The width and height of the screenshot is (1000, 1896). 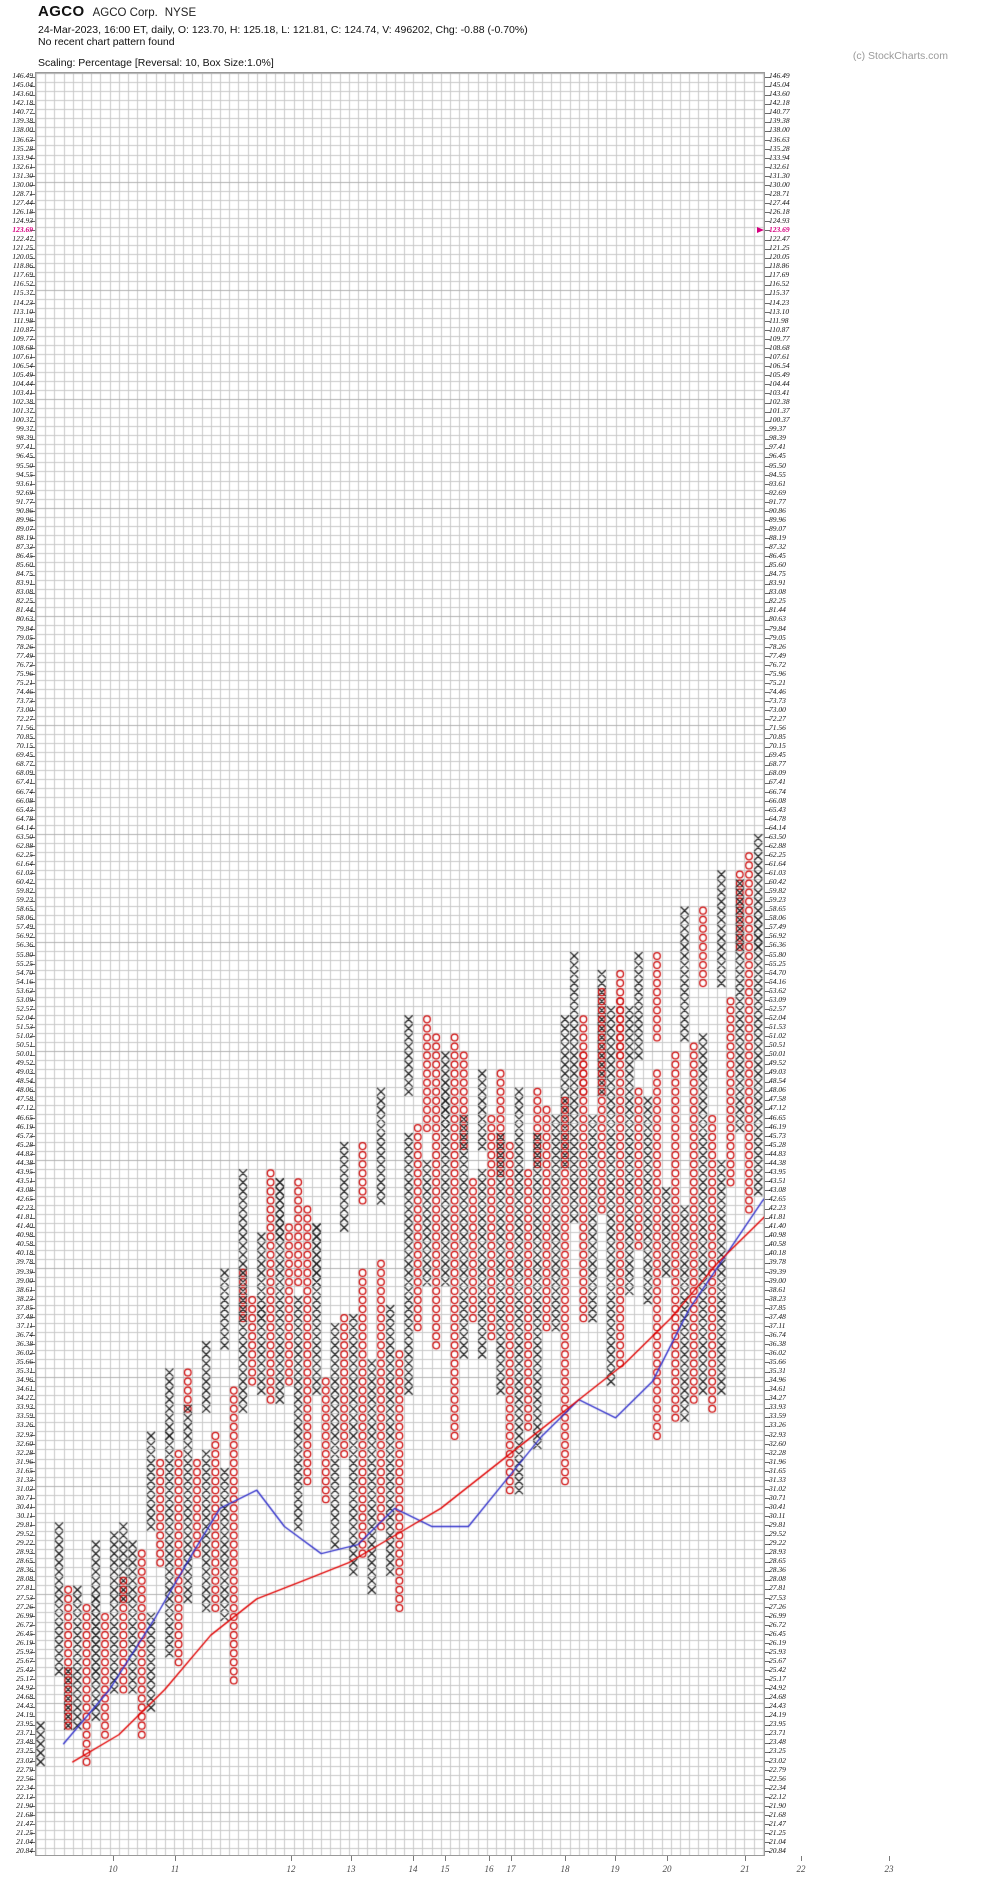 I want to click on y-axis-tick-label: 126.18, so click(x=22, y=211).